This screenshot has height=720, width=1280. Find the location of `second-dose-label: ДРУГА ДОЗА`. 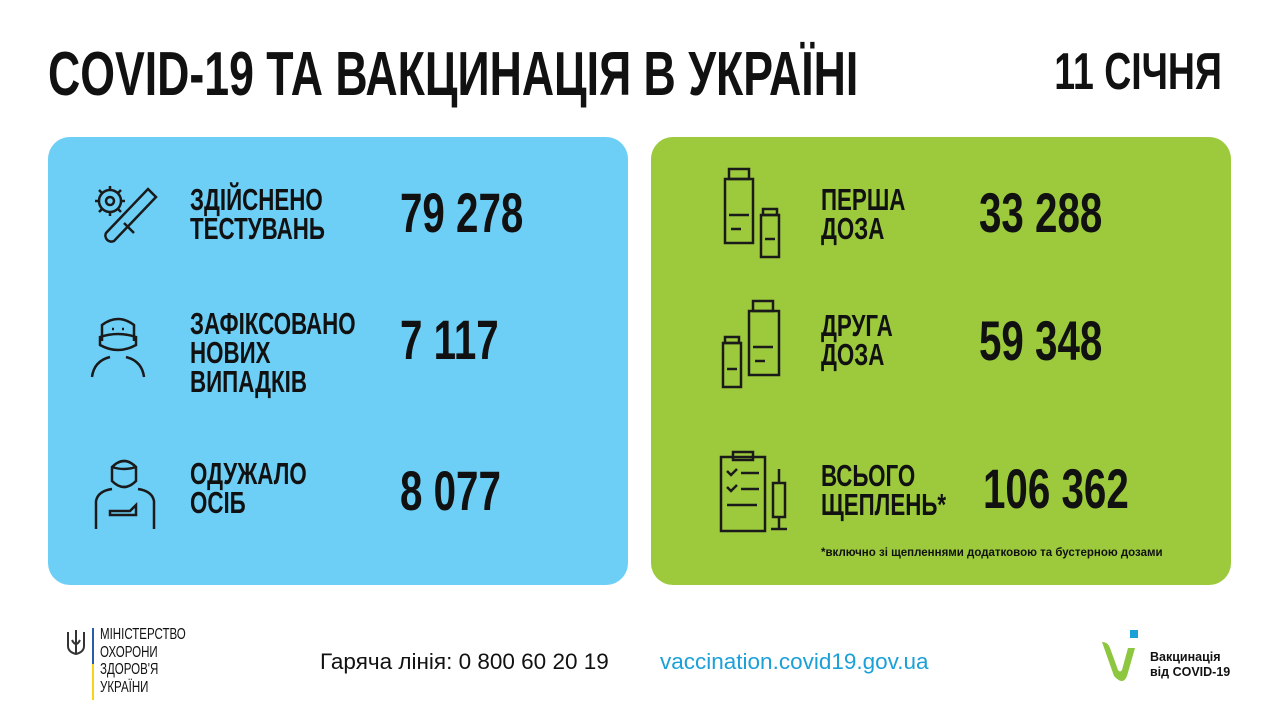

second-dose-label: ДРУГА ДОЗА is located at coordinates (857, 340).